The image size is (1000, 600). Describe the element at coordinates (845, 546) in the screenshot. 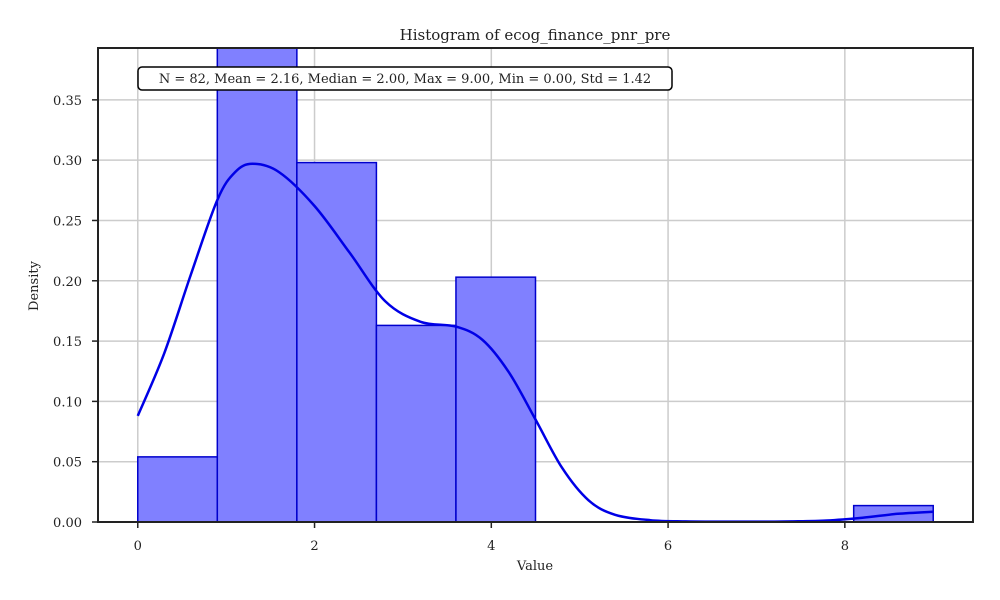

I see `x-tick-label: 8` at that location.